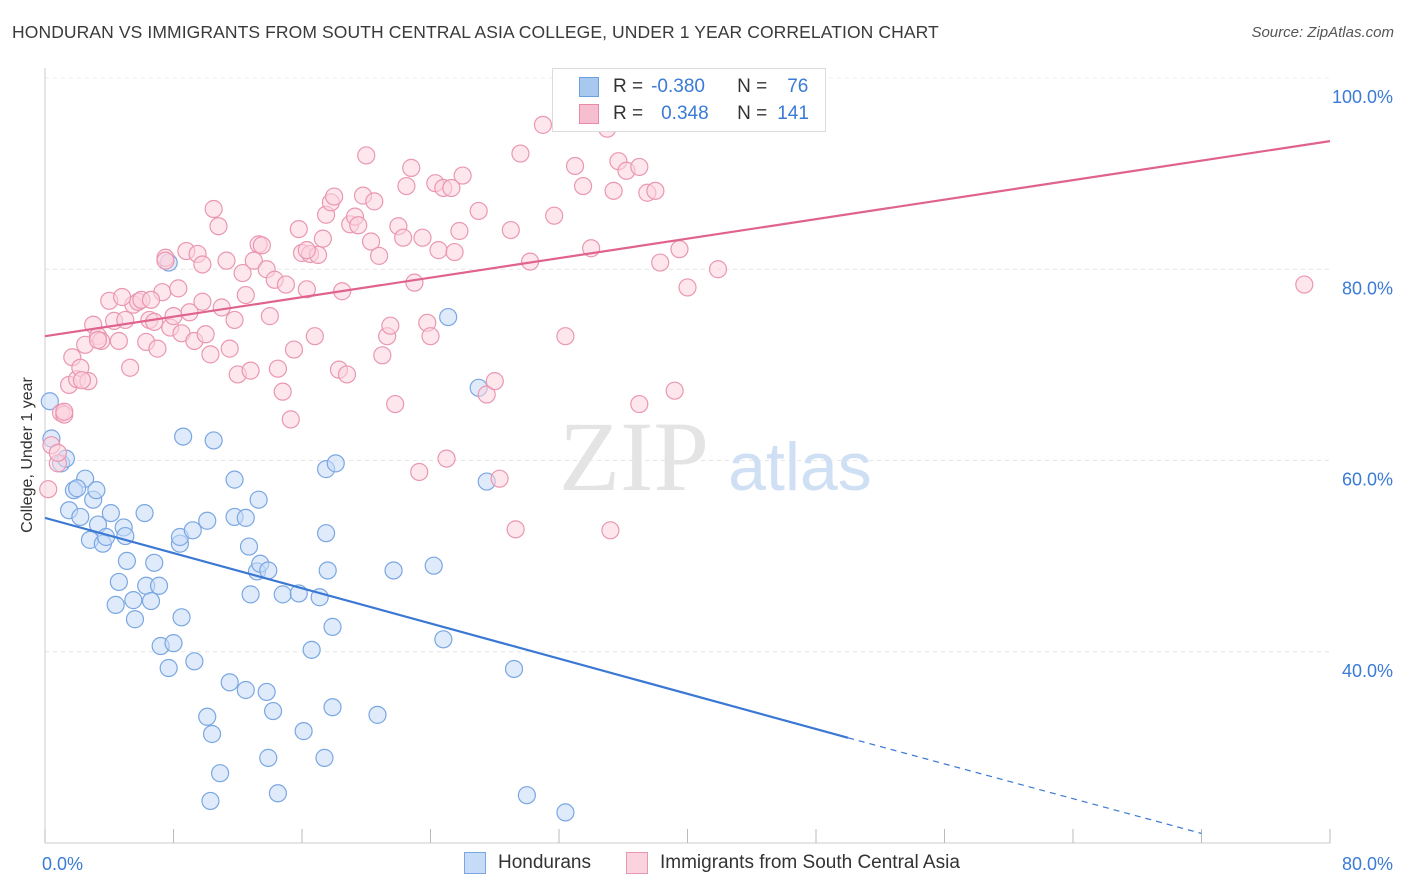 This screenshot has width=1406, height=892. I want to click on legend-swatch-hondurans, so click(589, 87).